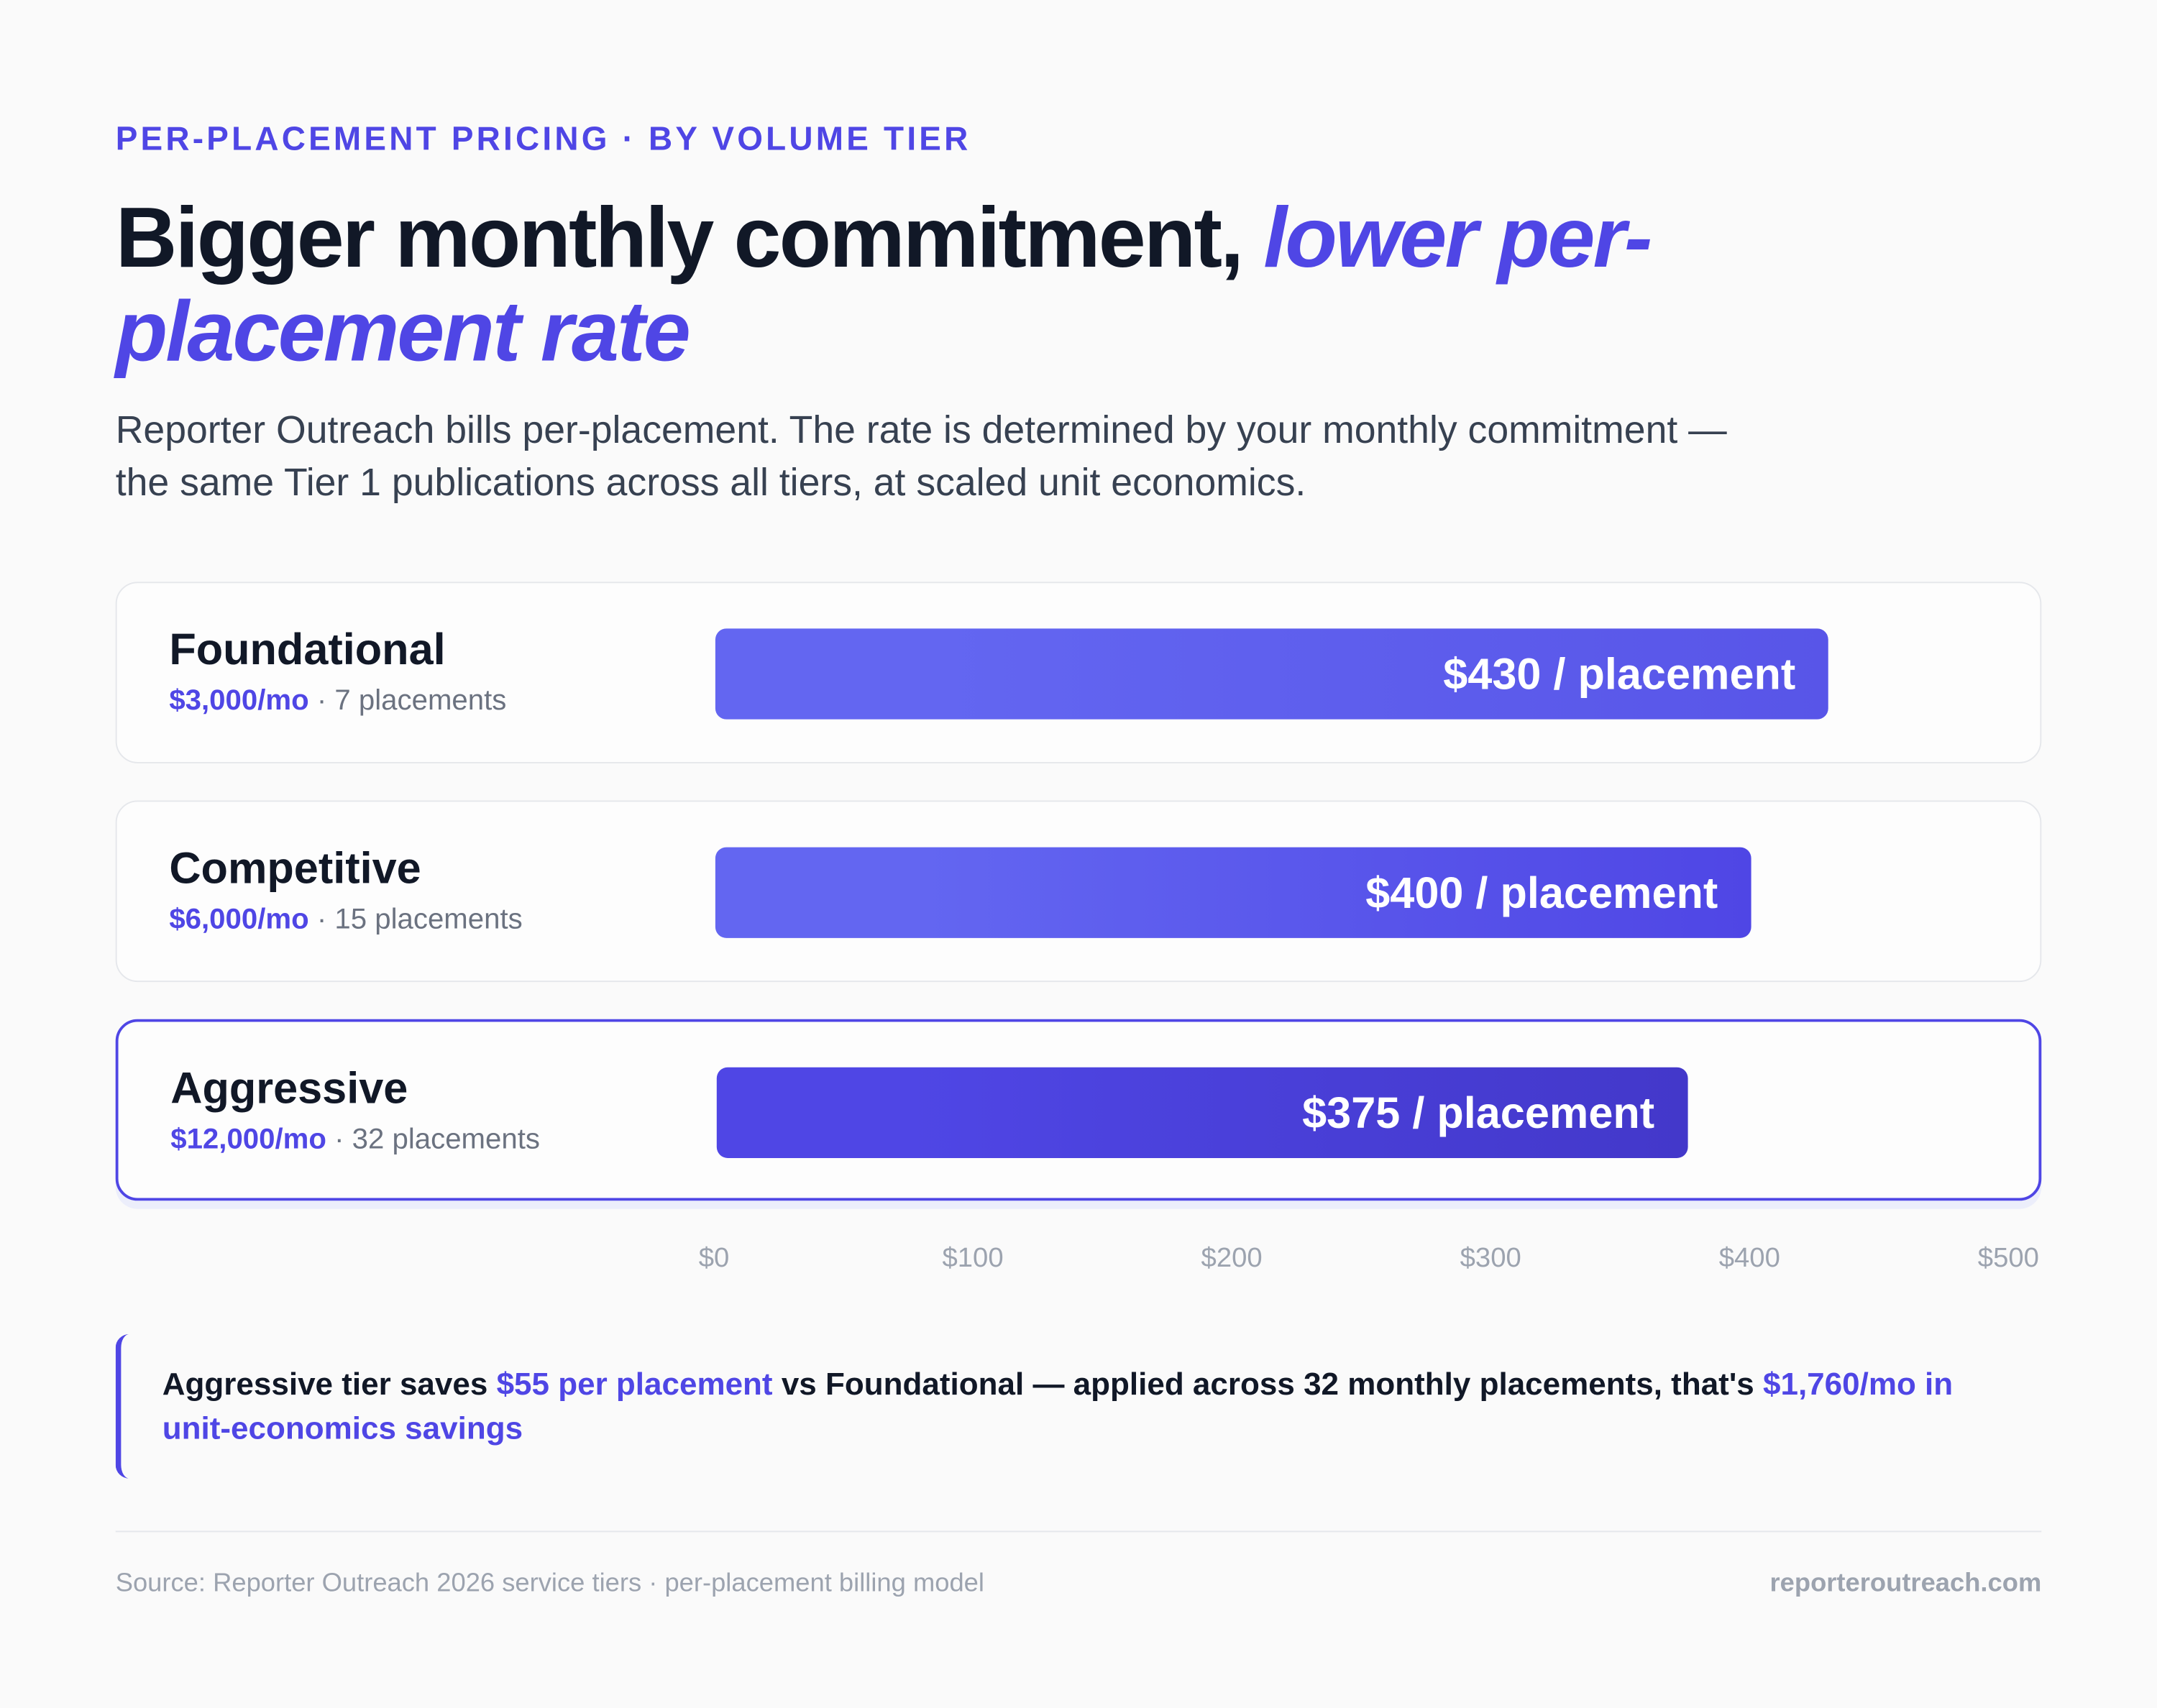 The height and width of the screenshot is (1708, 2157). I want to click on eyebrow: PER-PLACEMENT PRICING · BY VOLUME TIER, so click(543, 140).